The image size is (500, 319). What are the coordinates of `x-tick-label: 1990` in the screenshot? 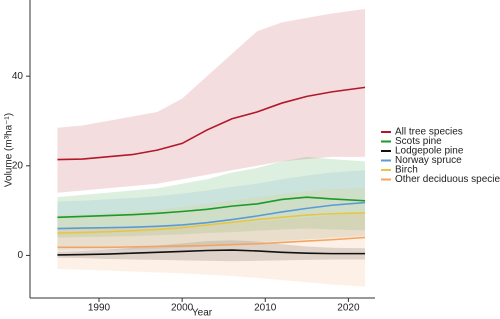 It's located at (99, 308).